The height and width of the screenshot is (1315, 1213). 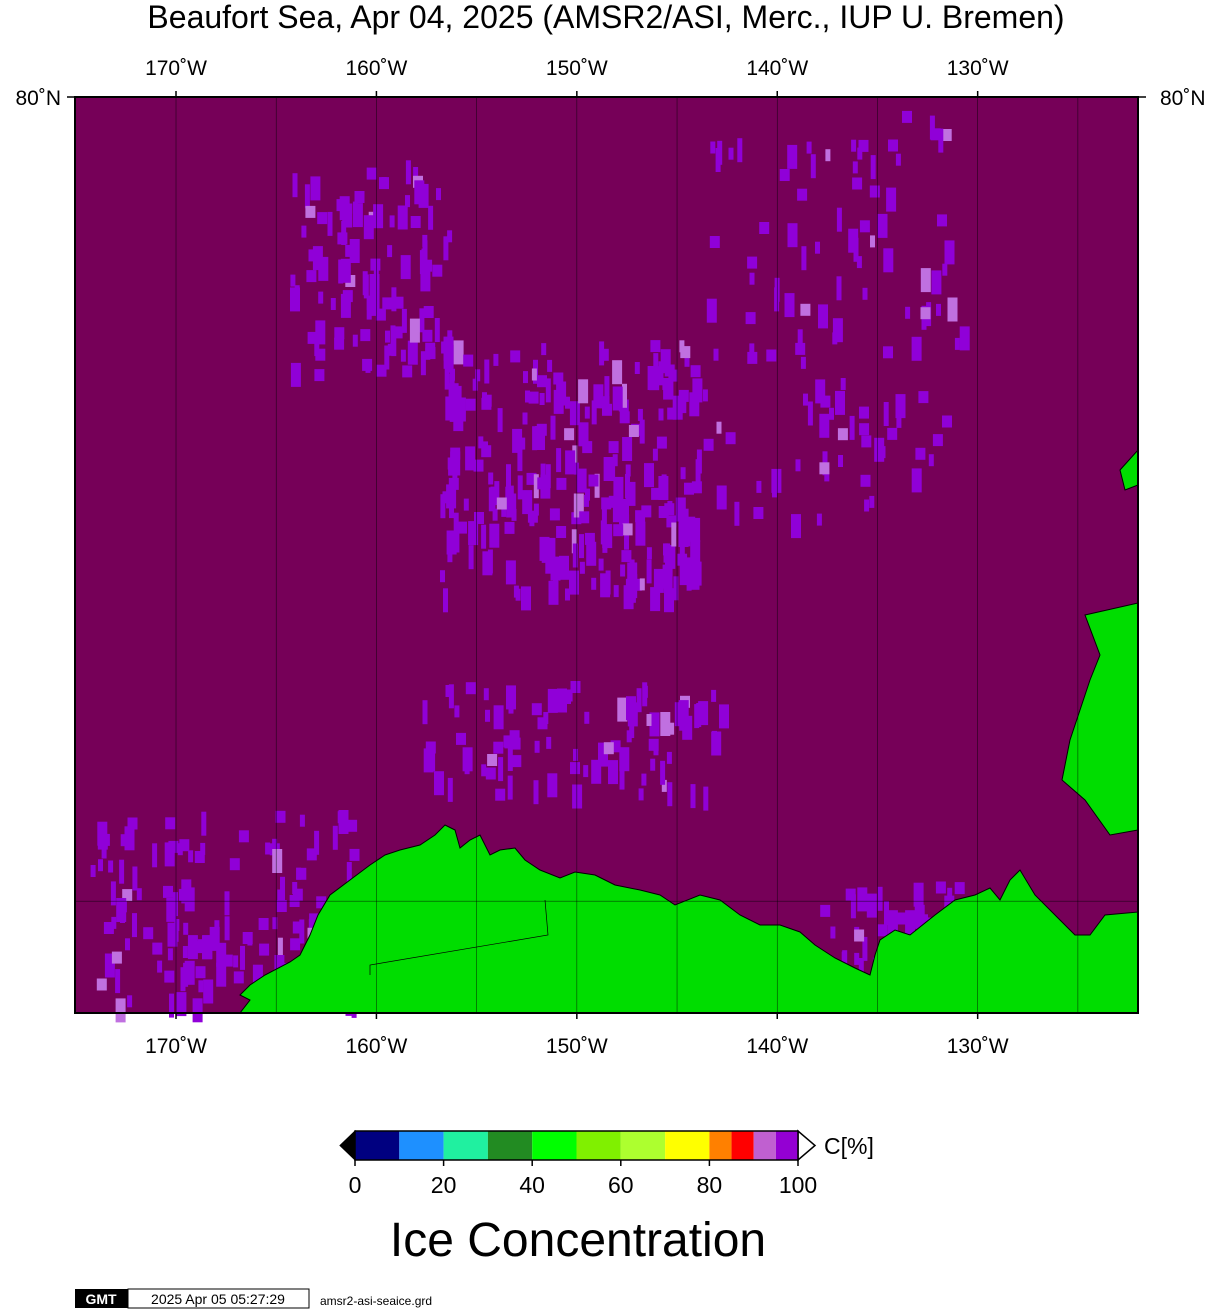 What do you see at coordinates (807, 1145) in the screenshot?
I see `colorbar-over` at bounding box center [807, 1145].